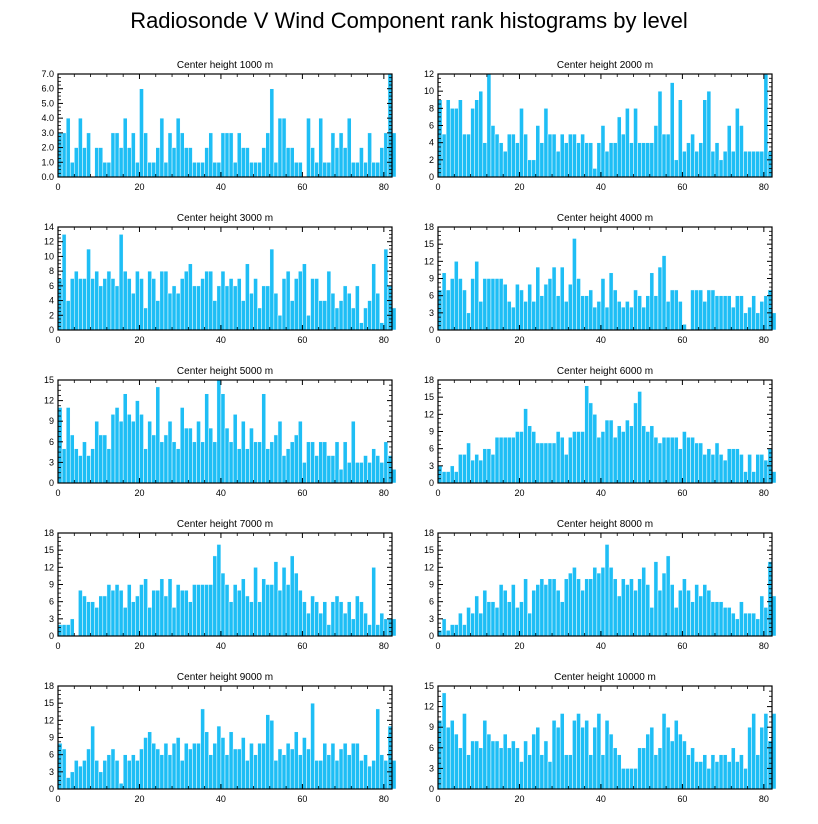 This screenshot has height=824, width=818. What do you see at coordinates (431, 143) in the screenshot?
I see `y-tick-label: 4` at bounding box center [431, 143].